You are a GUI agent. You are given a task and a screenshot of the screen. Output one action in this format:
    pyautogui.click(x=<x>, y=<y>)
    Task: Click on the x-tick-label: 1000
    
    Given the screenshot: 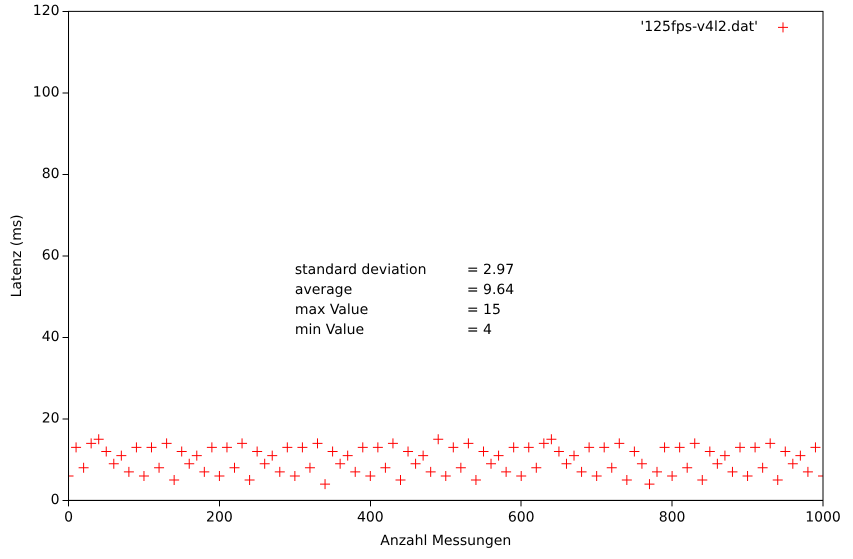 What is the action you would take?
    pyautogui.click(x=823, y=517)
    